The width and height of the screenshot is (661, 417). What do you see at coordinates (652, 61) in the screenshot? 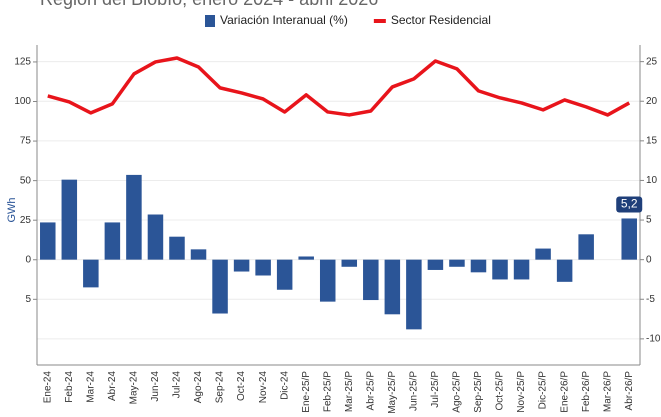
I see `y2-tick-label: 25` at bounding box center [652, 61].